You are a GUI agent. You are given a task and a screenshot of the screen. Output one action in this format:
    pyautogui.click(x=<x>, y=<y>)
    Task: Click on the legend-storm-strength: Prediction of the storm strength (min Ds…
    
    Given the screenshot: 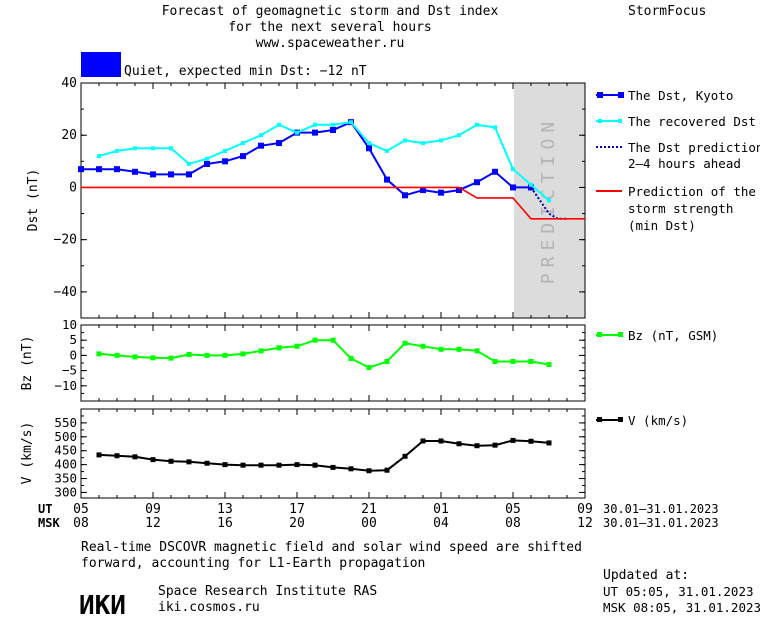 What is the action you would take?
    pyautogui.click(x=676, y=208)
    